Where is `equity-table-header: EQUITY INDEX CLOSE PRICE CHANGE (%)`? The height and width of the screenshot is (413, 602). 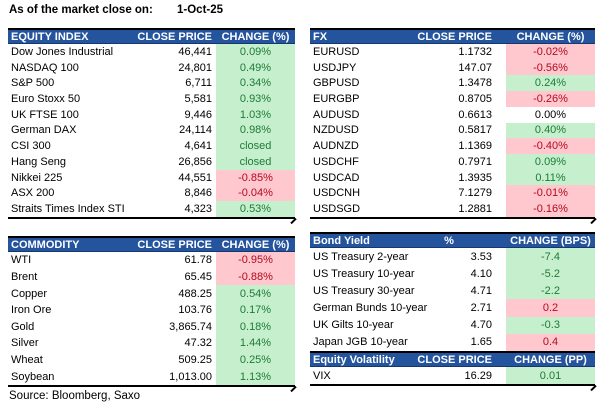
equity-table-header: EQUITY INDEX CLOSE PRICE CHANGE (%) is located at coordinates (151, 36).